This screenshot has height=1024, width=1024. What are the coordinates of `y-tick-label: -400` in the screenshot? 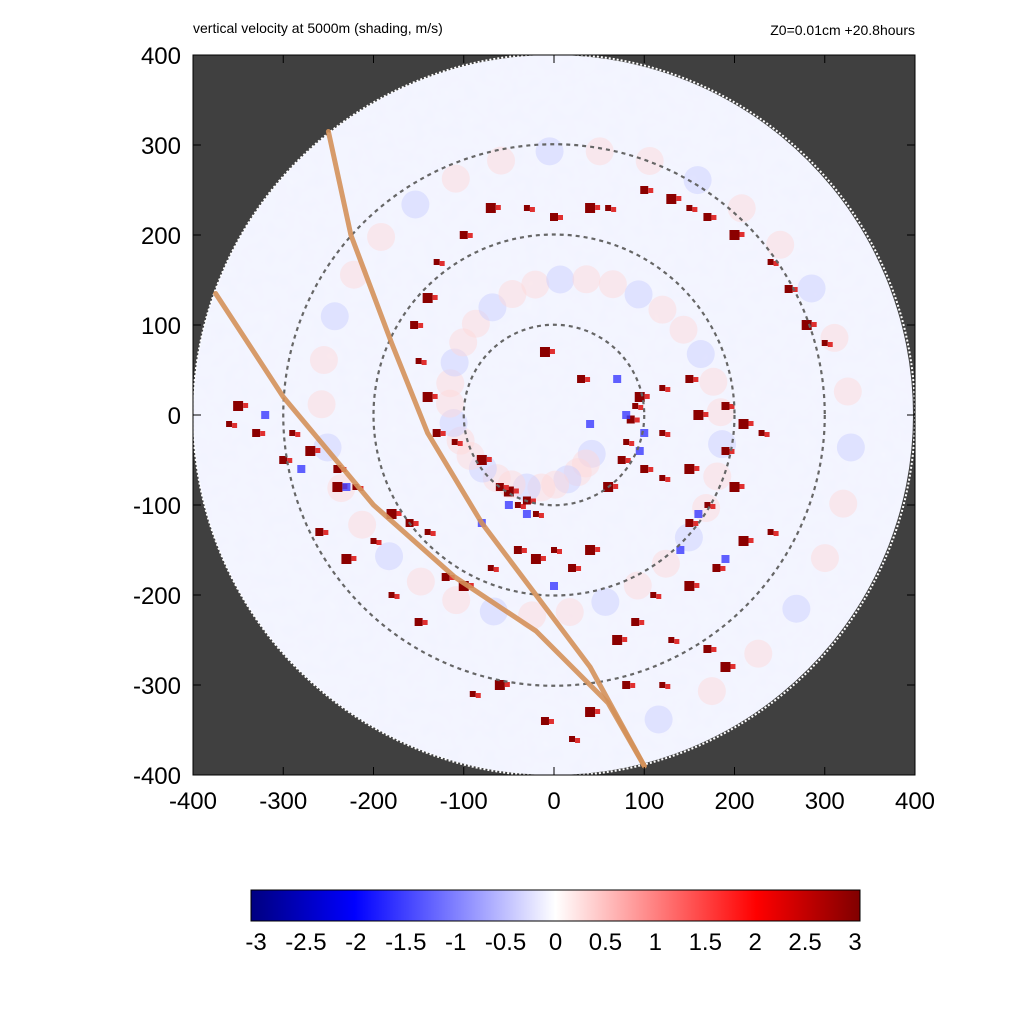 It's located at (157, 776).